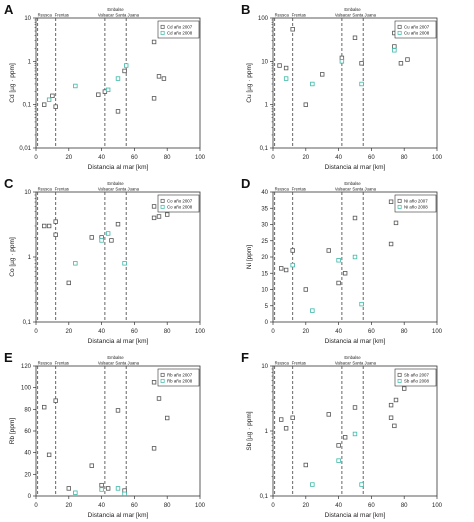 Image resolution: width=474 pixels, height=522 pixels. What do you see at coordinates (8, 357) in the screenshot?
I see `panel-letter: E` at bounding box center [8, 357].